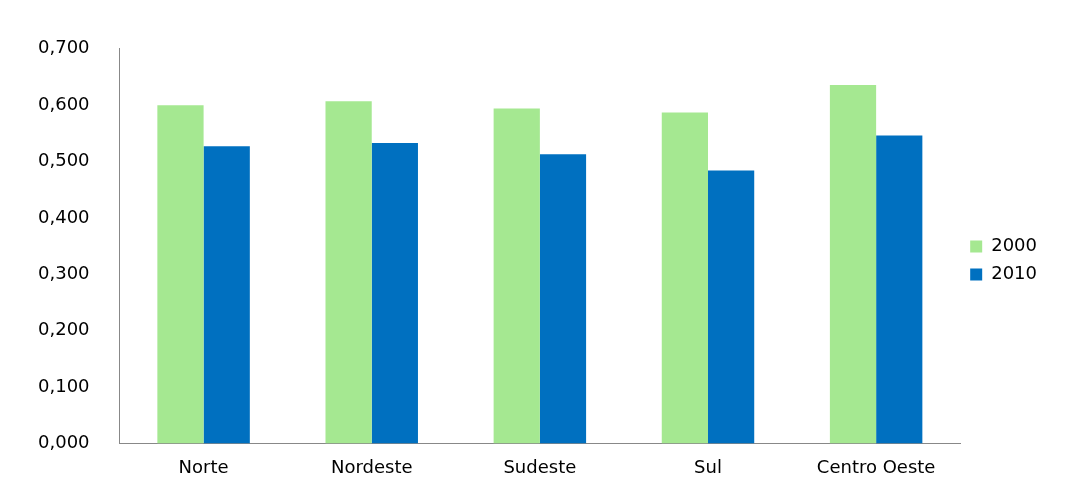  What do you see at coordinates (64, 272) in the screenshot?
I see `y-tick-label: 0,300` at bounding box center [64, 272].